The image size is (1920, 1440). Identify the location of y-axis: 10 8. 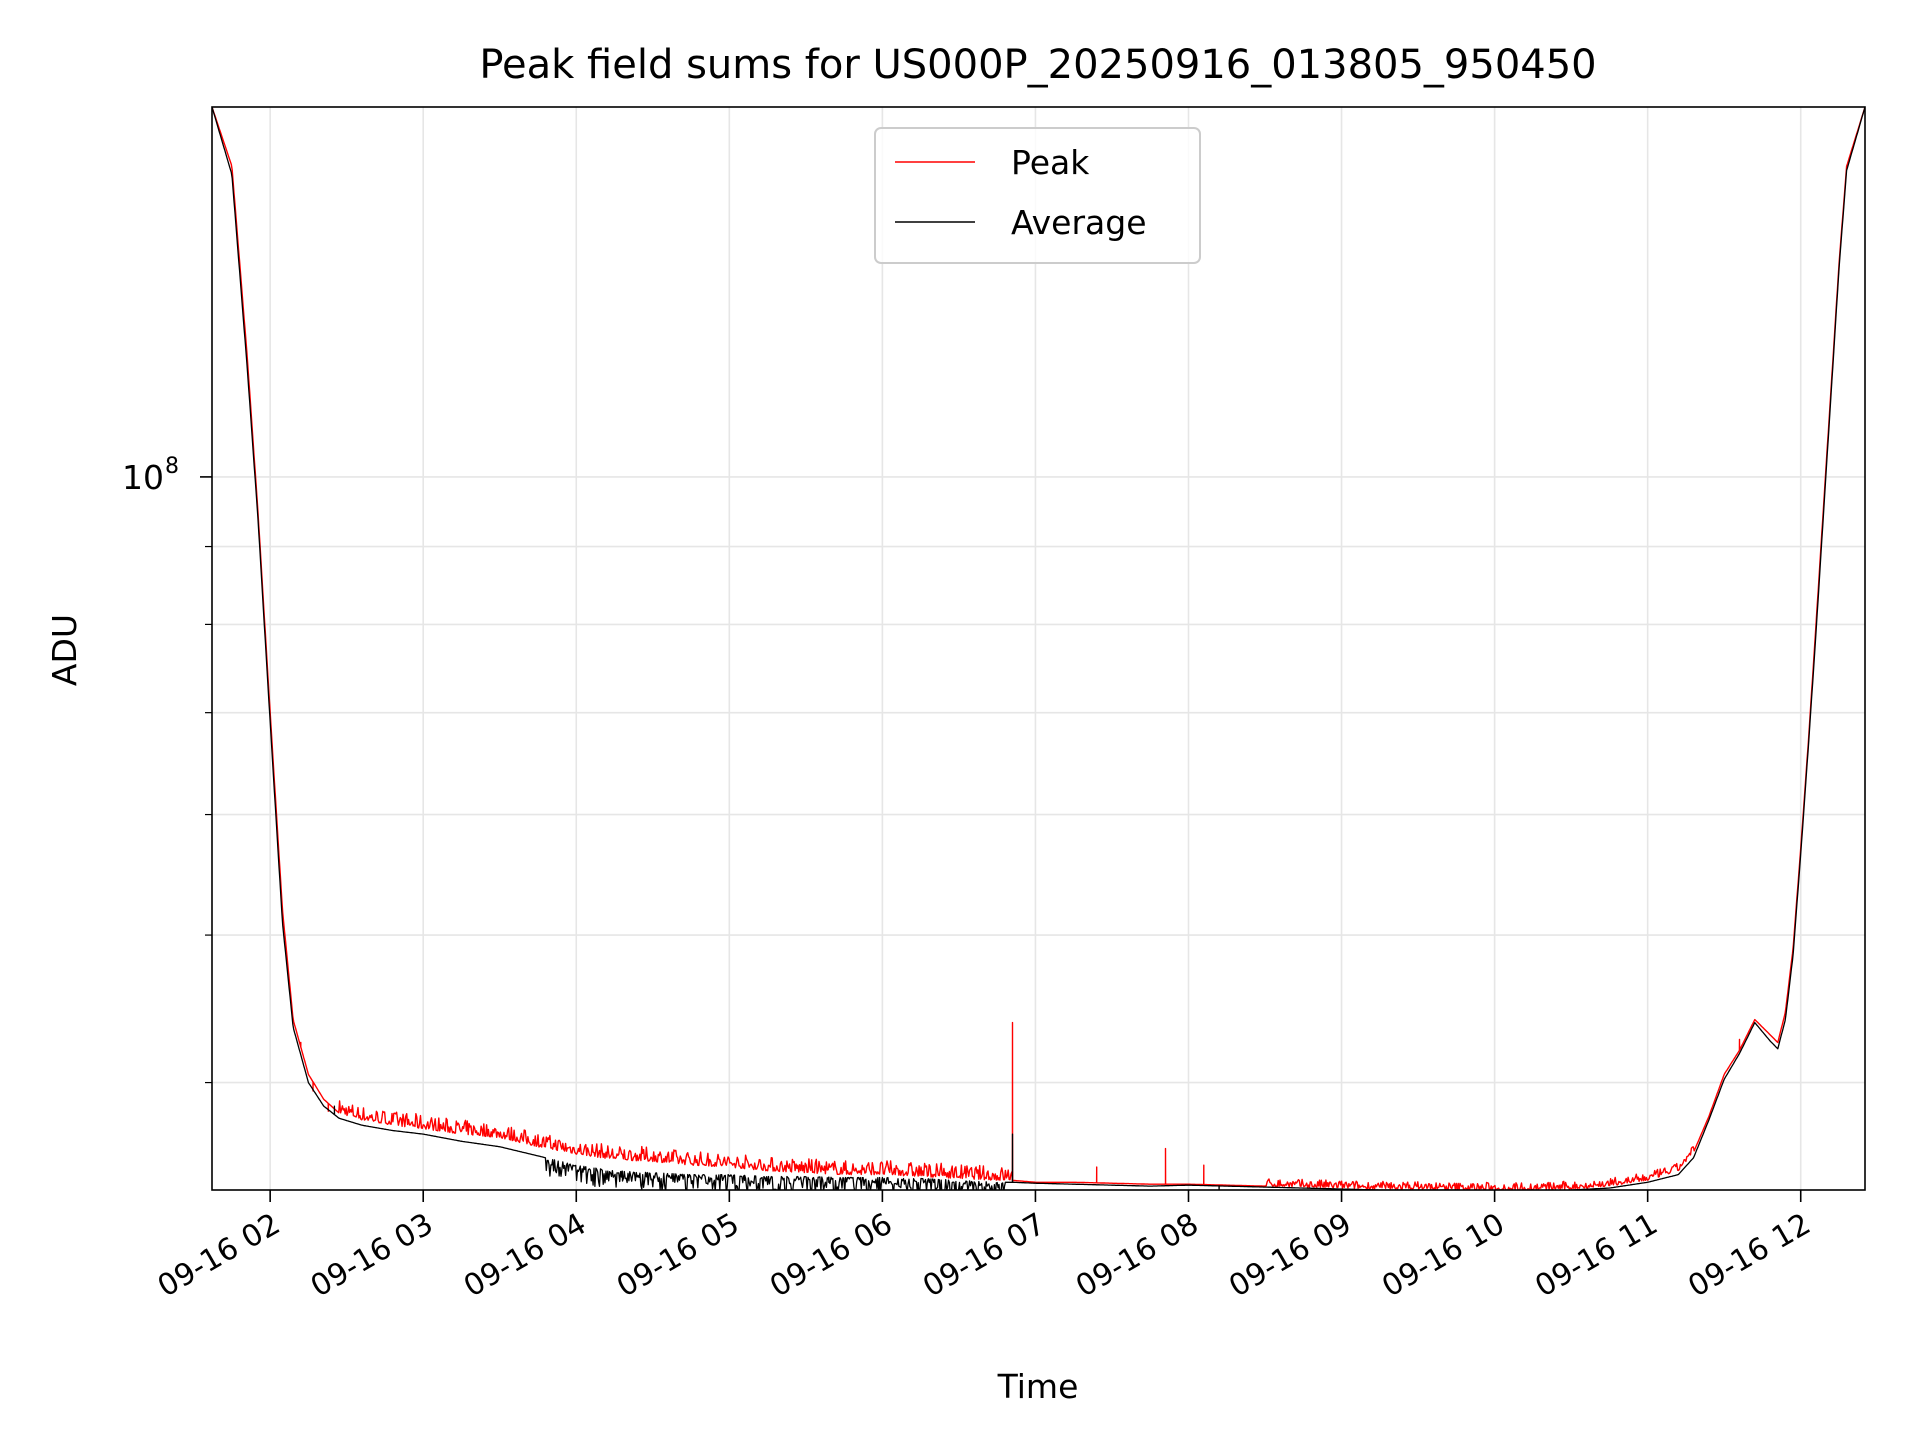
(167, 769).